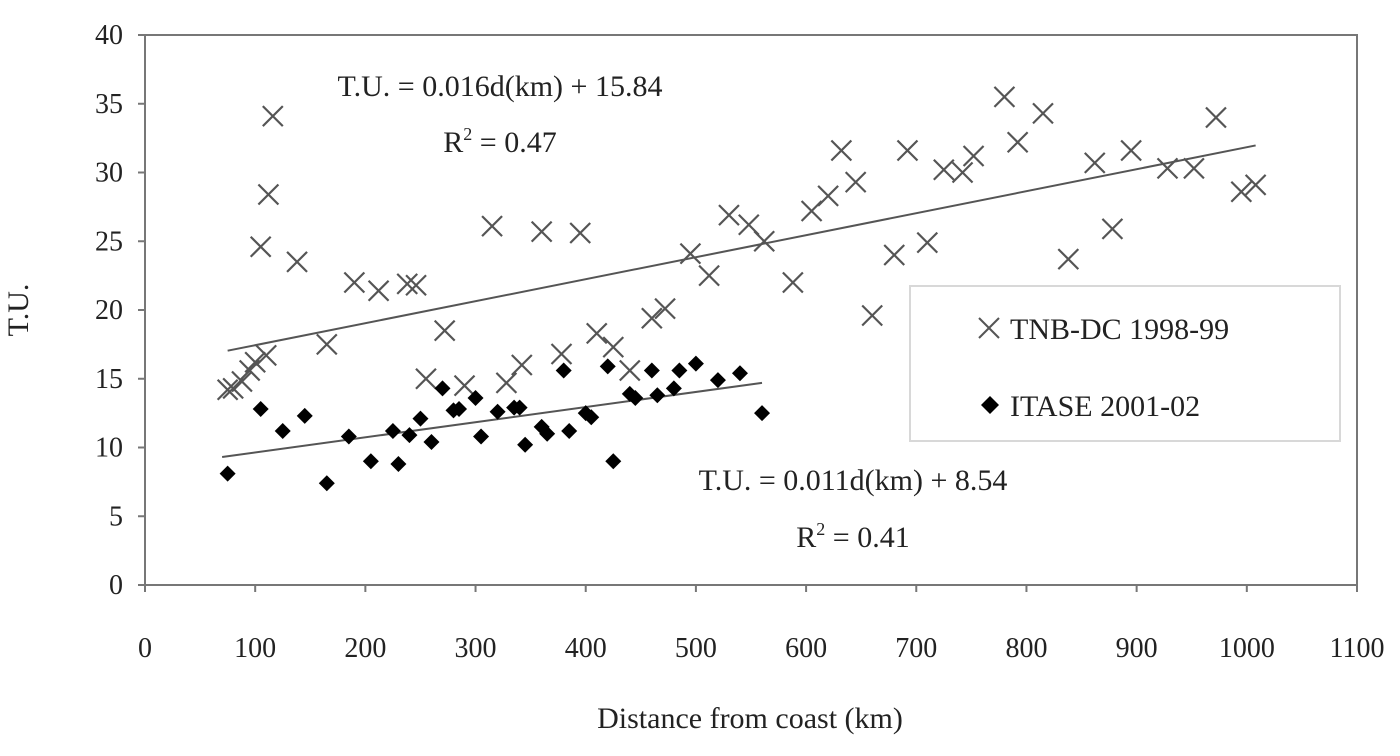 The height and width of the screenshot is (756, 1400). What do you see at coordinates (1105, 406) in the screenshot?
I see `legend-label-itase: ITASE 2001-02` at bounding box center [1105, 406].